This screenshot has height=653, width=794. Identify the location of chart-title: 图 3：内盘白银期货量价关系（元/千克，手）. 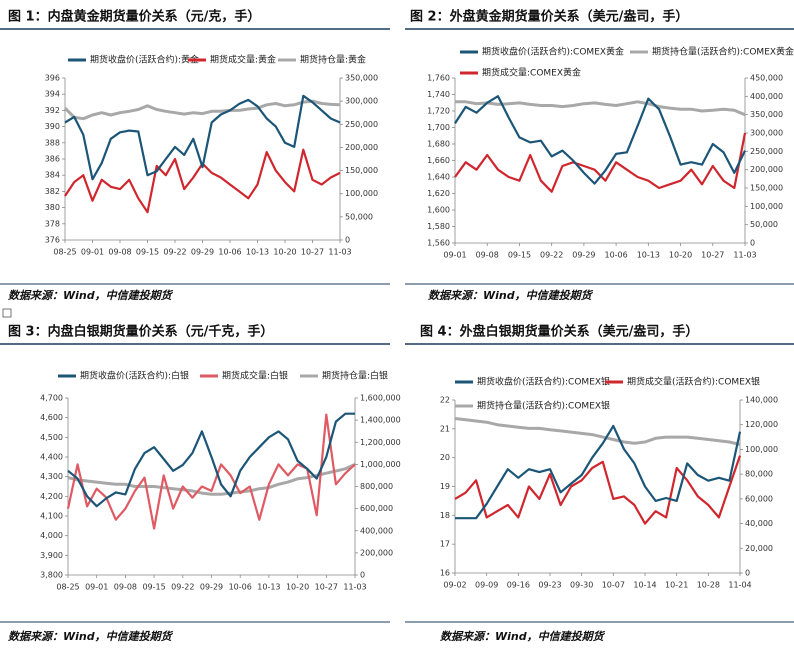
(140, 332).